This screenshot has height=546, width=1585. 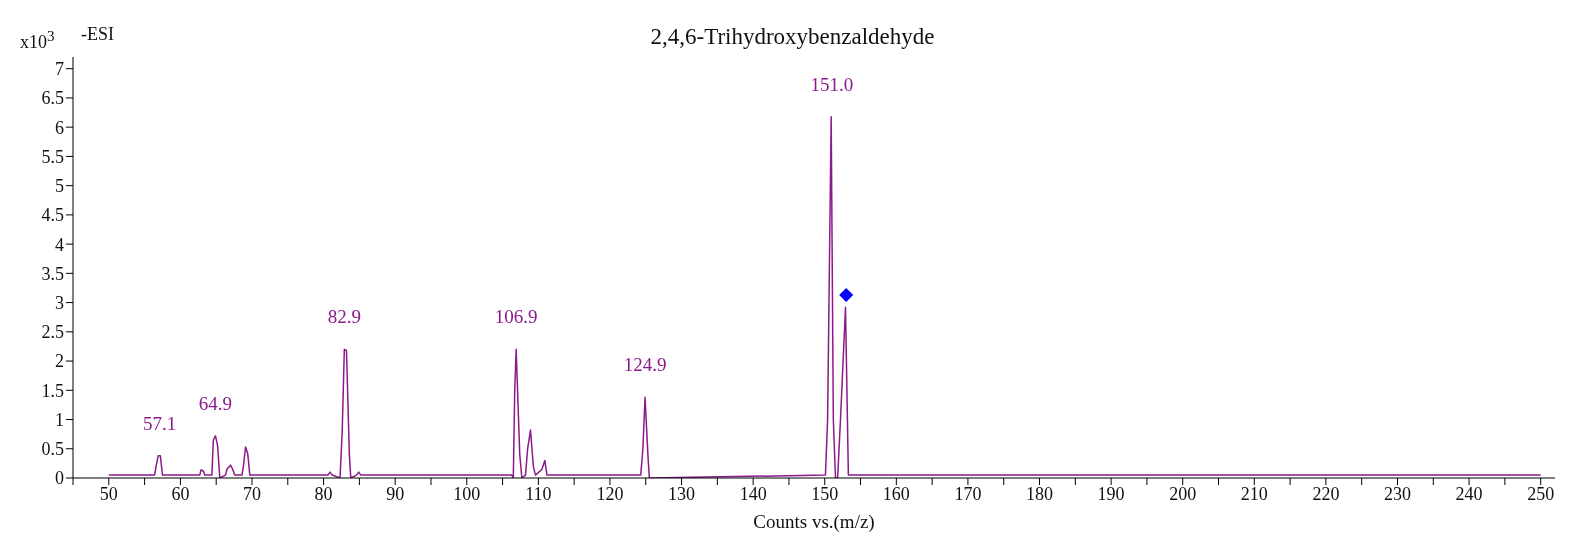 I want to click on x-tick-label: 190, so click(x=1111, y=493).